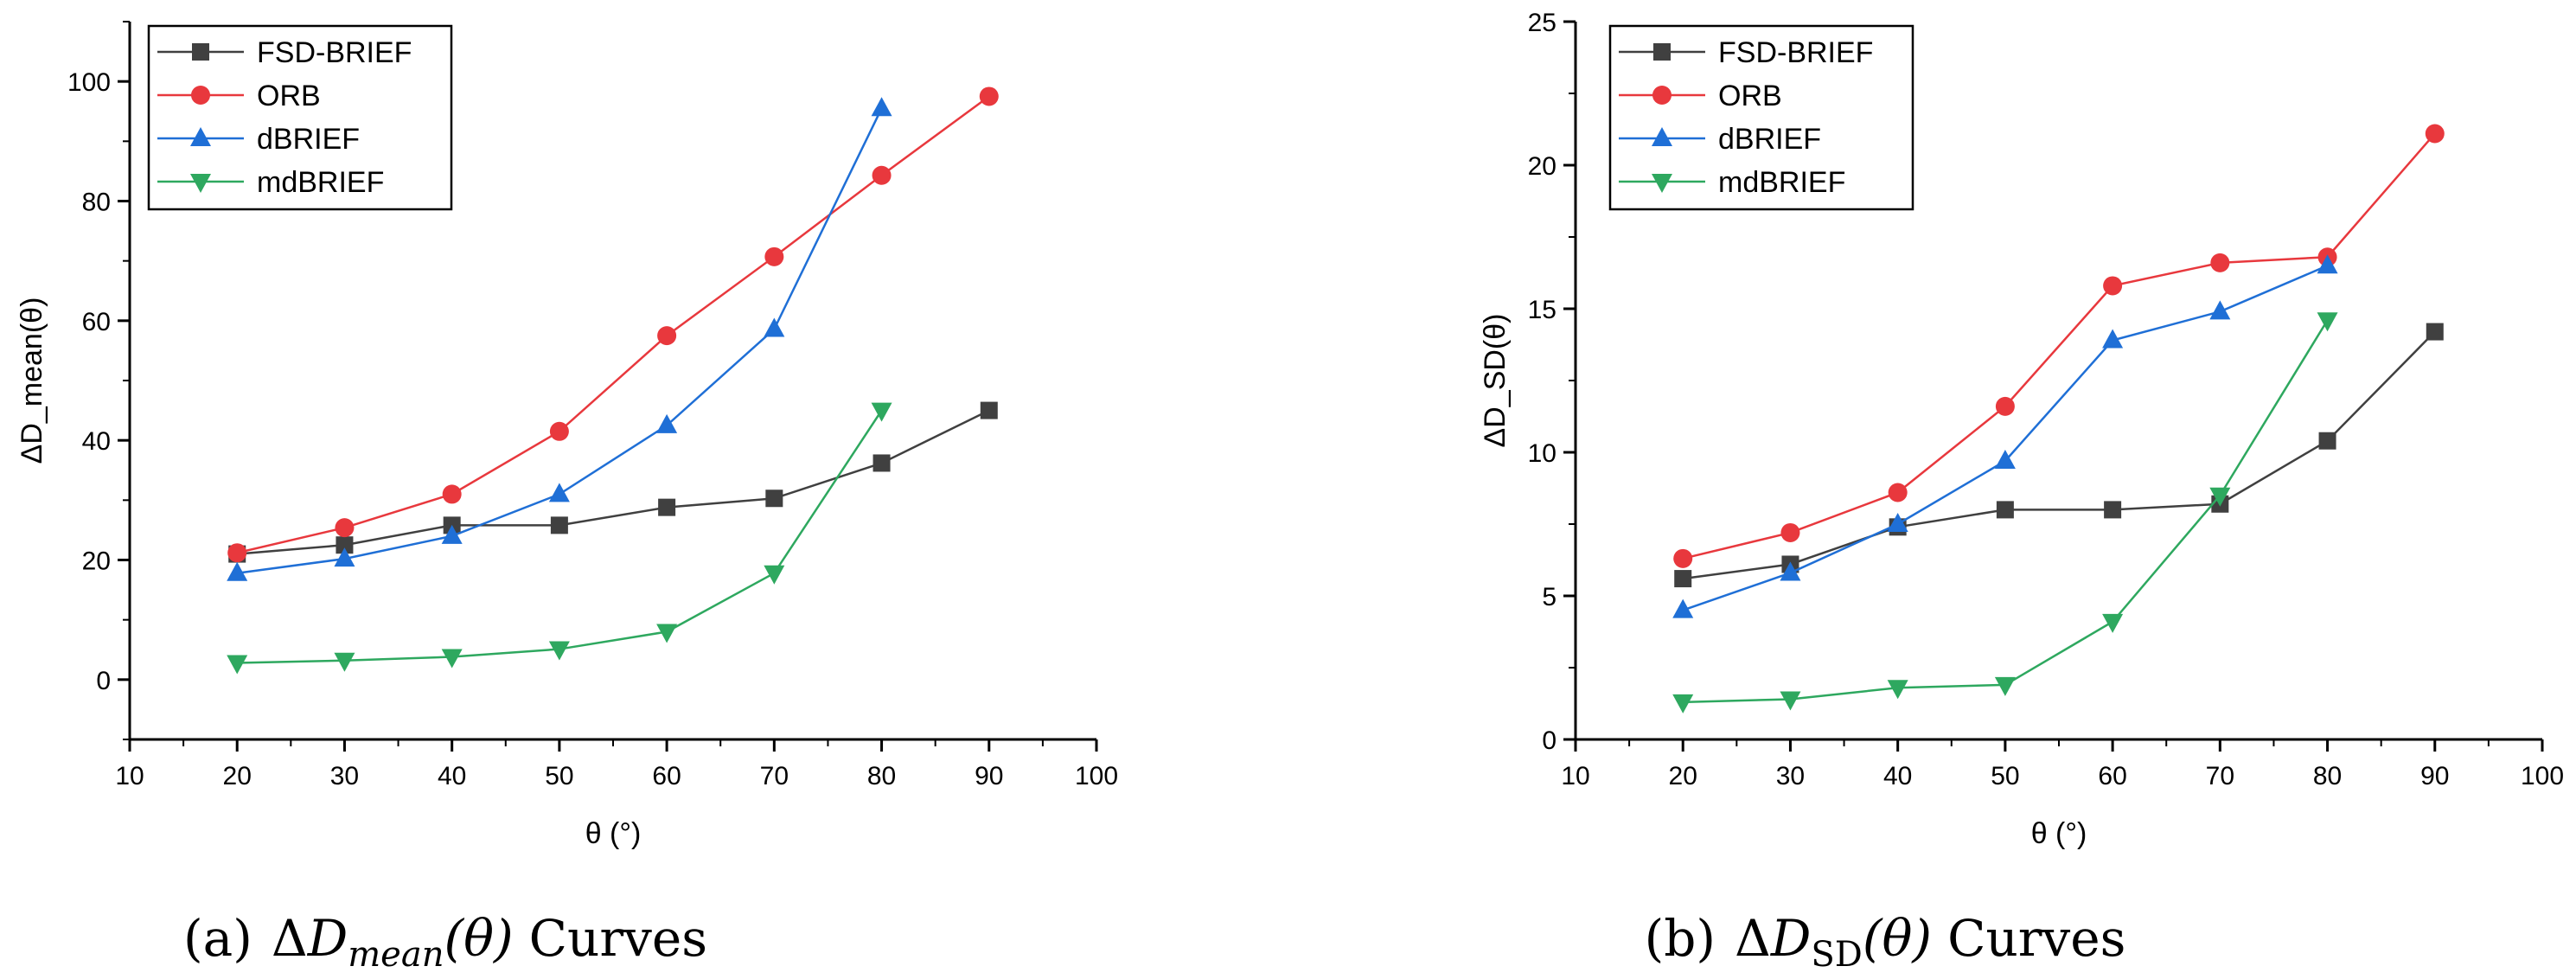 Image resolution: width=2576 pixels, height=979 pixels. I want to click on caption-a: (a) ΔDmean(θ) Curves, so click(445, 942).